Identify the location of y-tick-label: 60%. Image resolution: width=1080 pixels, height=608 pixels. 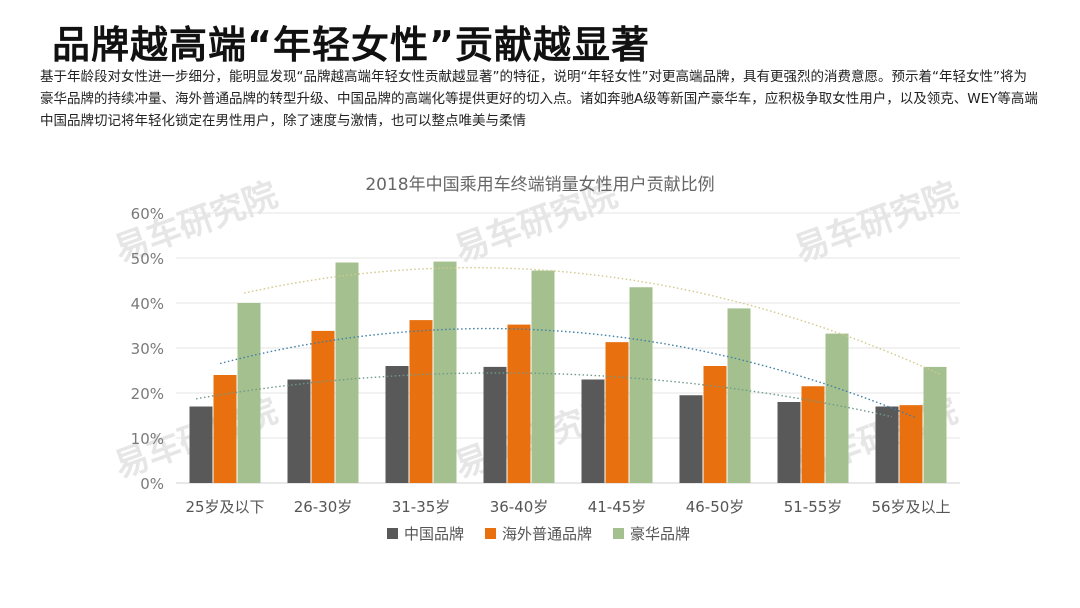
(147, 214).